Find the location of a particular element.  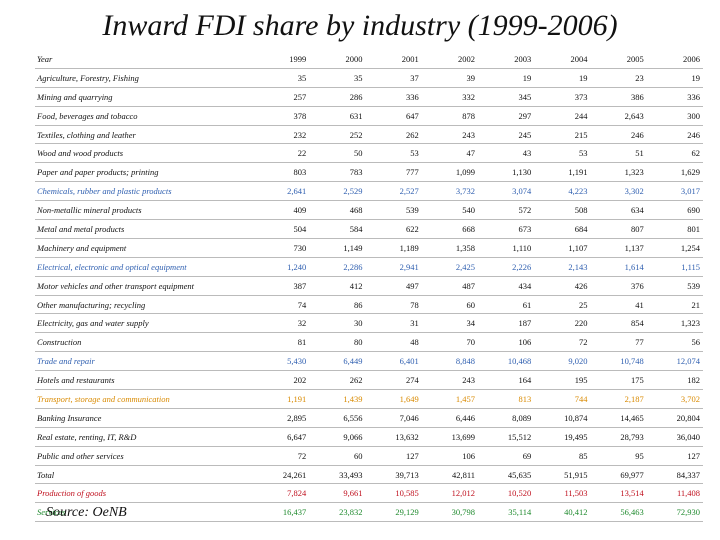

value-cell: 24,261 is located at coordinates (281, 475).